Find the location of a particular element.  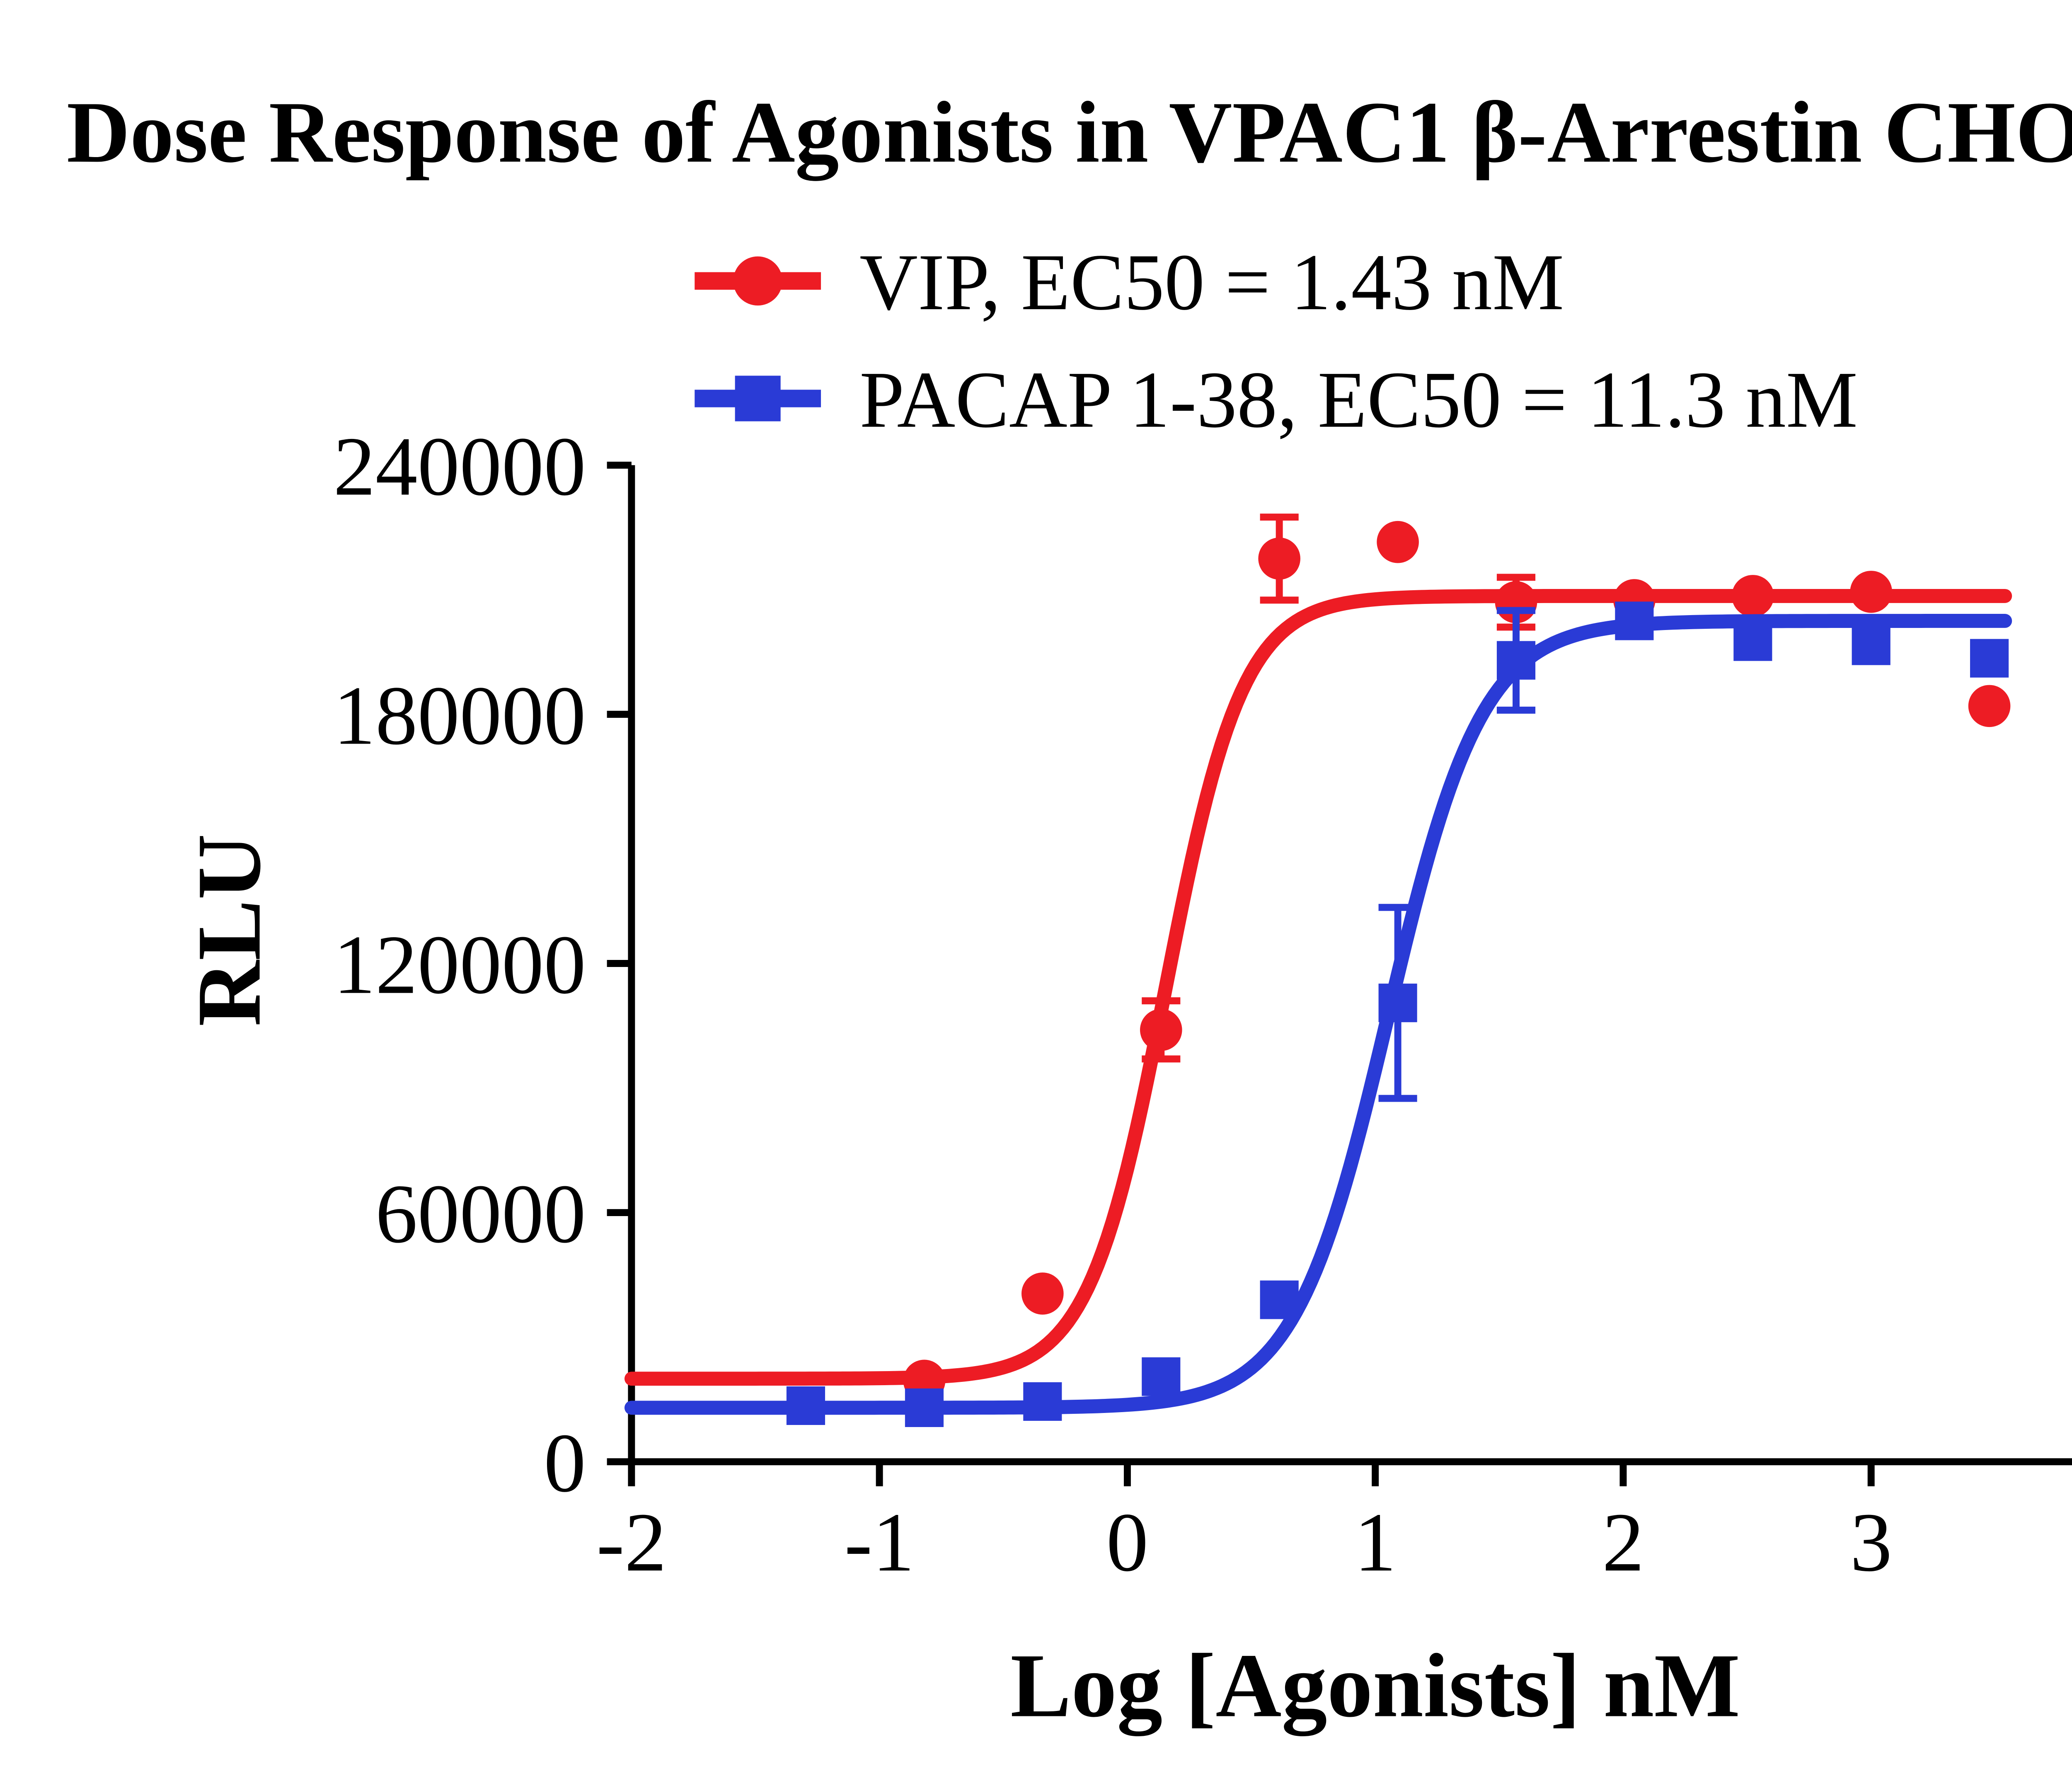

x-tick-label: 2 is located at coordinates (1623, 1542).